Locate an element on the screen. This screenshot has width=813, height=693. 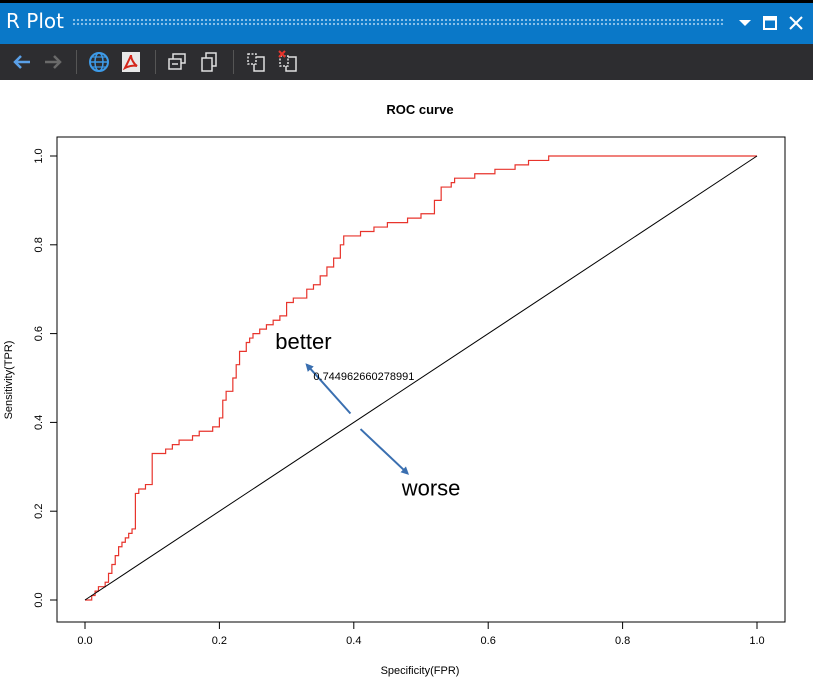
better-arrow is located at coordinates (328, 389).